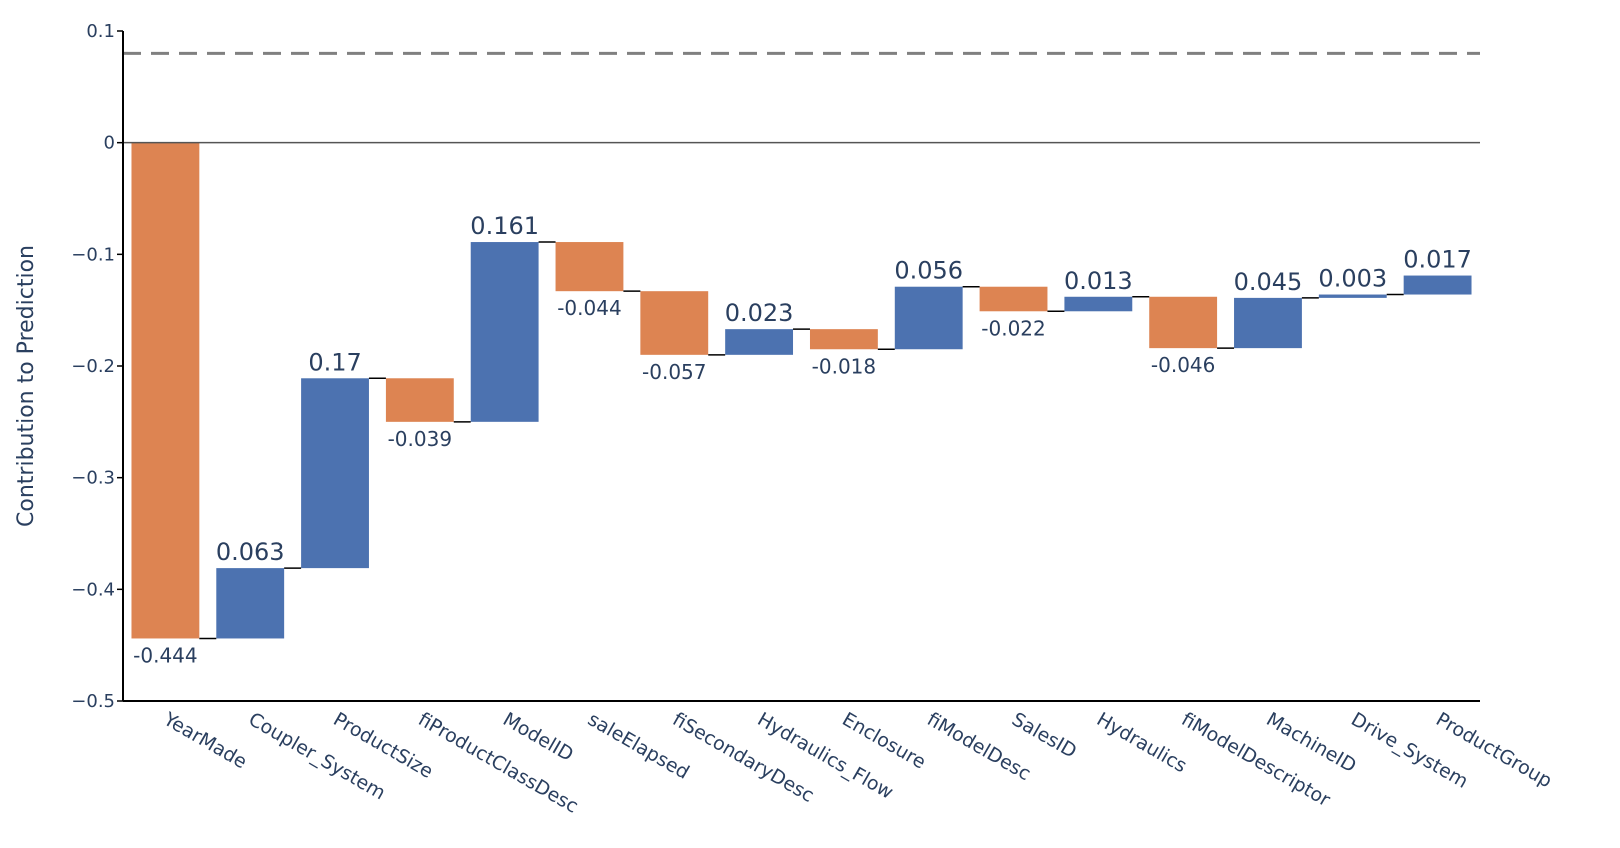 This screenshot has height=848, width=1620. I want to click on x-category-label: YearMade, so click(205, 741).